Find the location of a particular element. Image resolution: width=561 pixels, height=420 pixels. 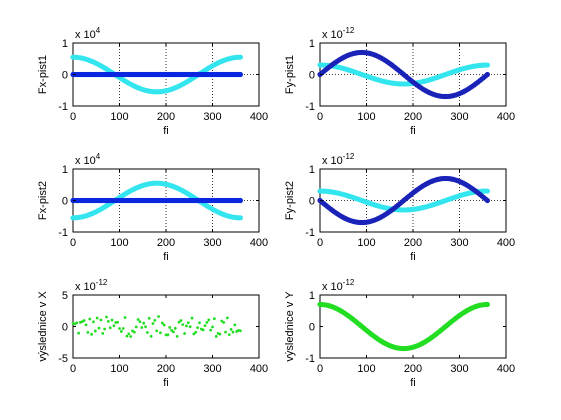

y-axis-label: Fy-pist1 is located at coordinates (290, 74).